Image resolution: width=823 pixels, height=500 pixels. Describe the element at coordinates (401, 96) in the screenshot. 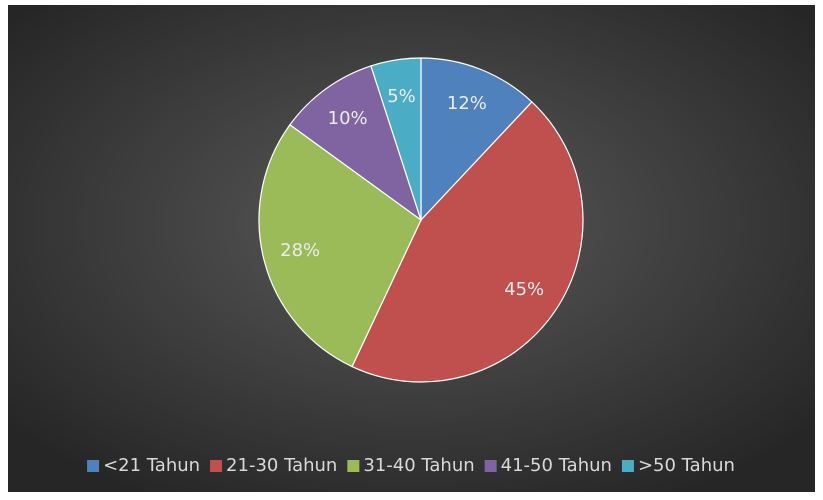

I see `data-label: 5%` at that location.